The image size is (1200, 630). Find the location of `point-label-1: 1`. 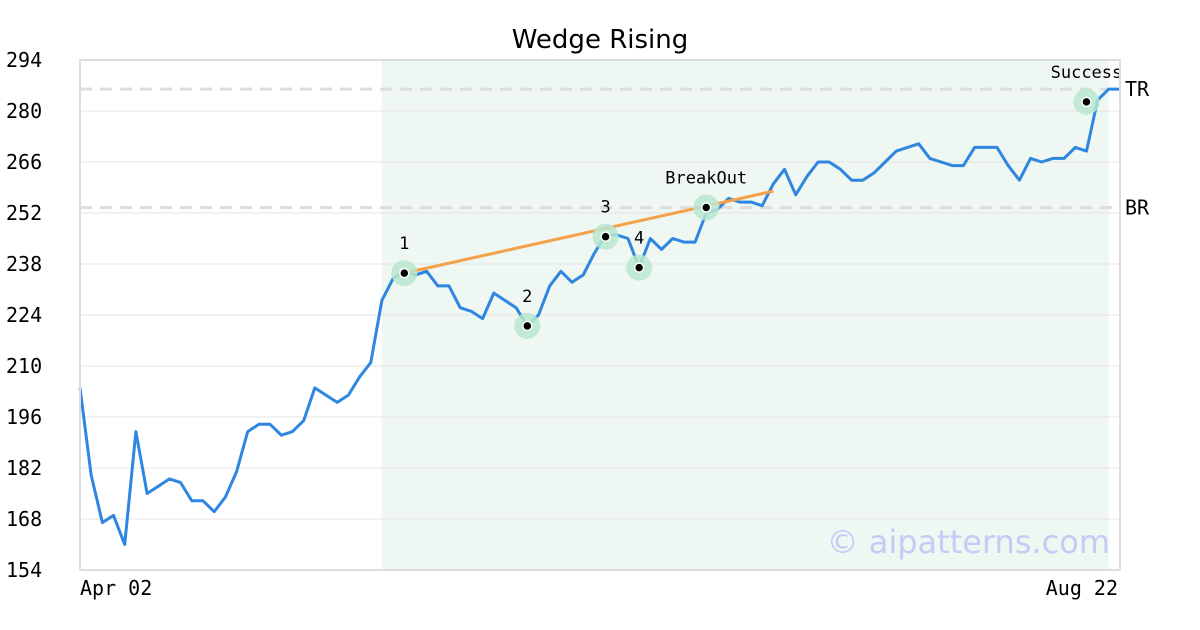

point-label-1: 1 is located at coordinates (404, 244).